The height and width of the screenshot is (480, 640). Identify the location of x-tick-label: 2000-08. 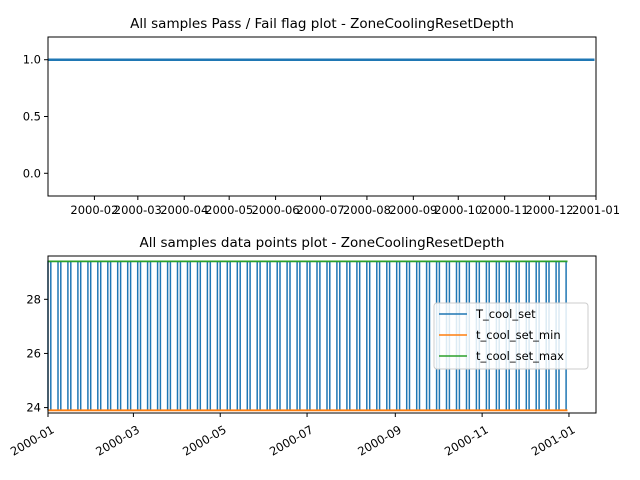
(367, 210).